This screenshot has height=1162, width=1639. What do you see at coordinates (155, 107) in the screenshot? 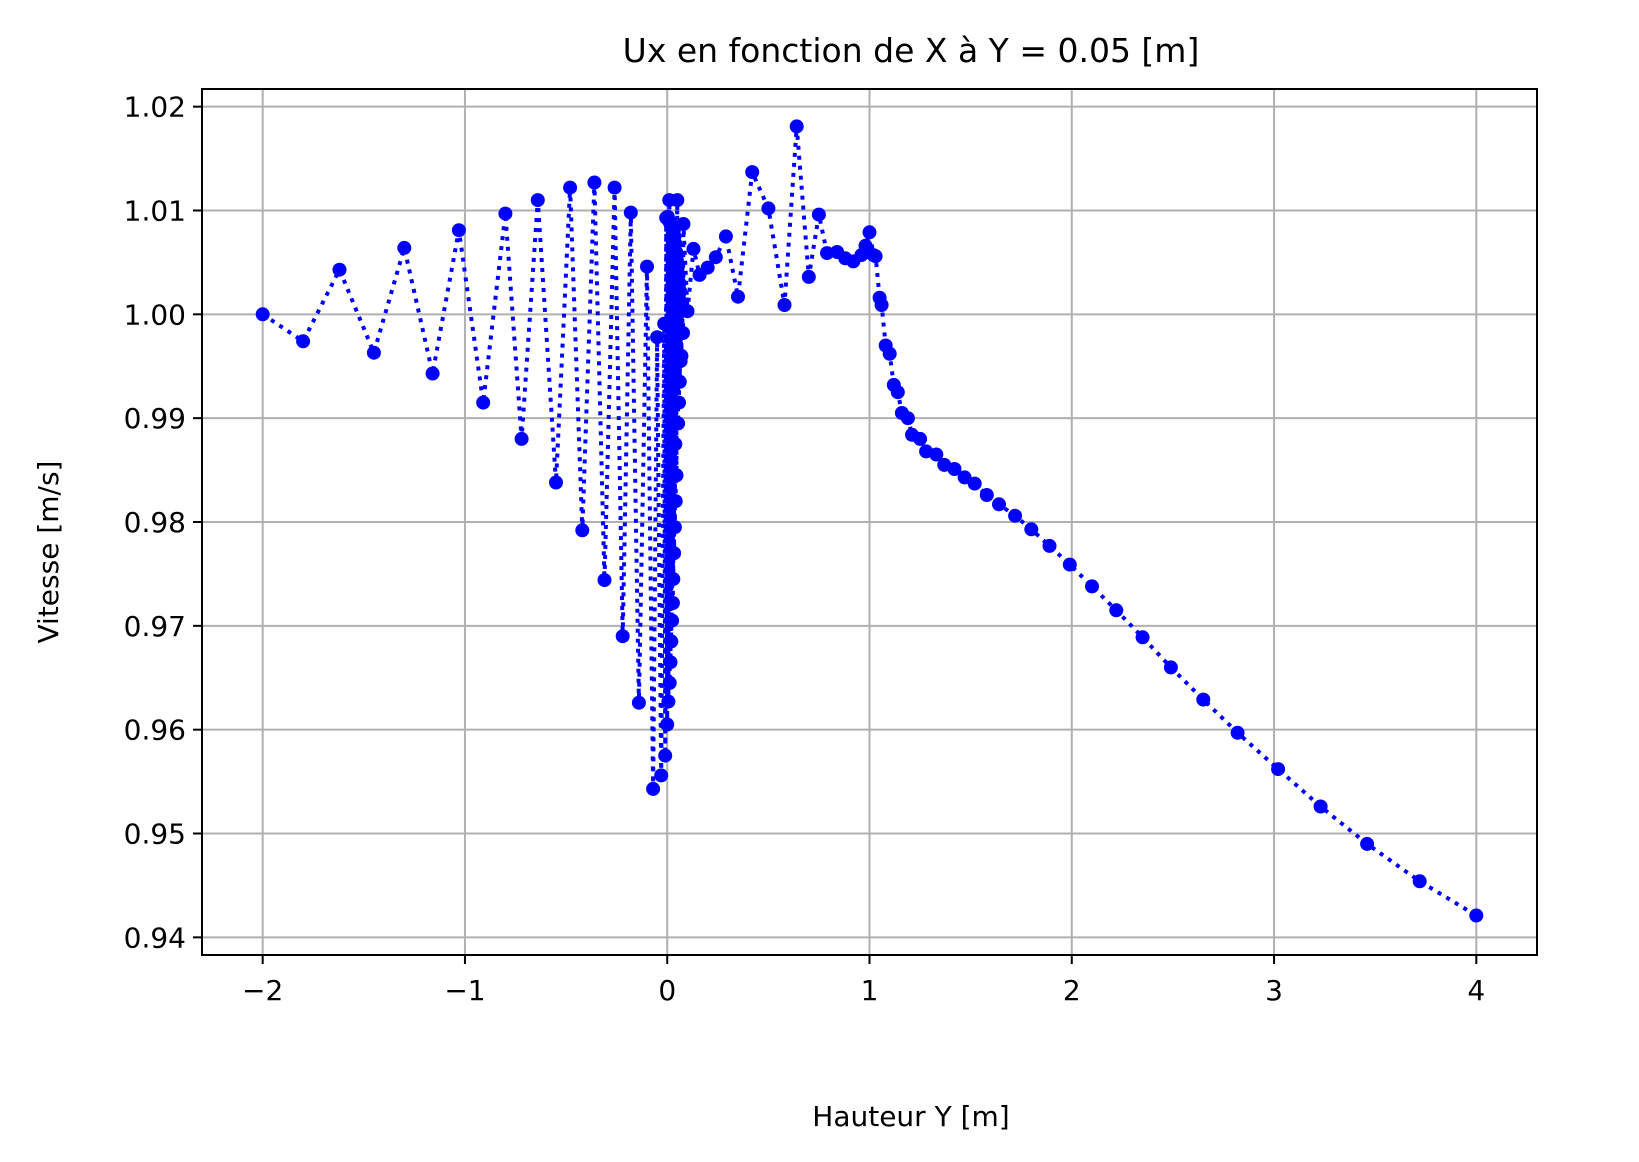
I see `y-tick-label: 1.02` at bounding box center [155, 107].